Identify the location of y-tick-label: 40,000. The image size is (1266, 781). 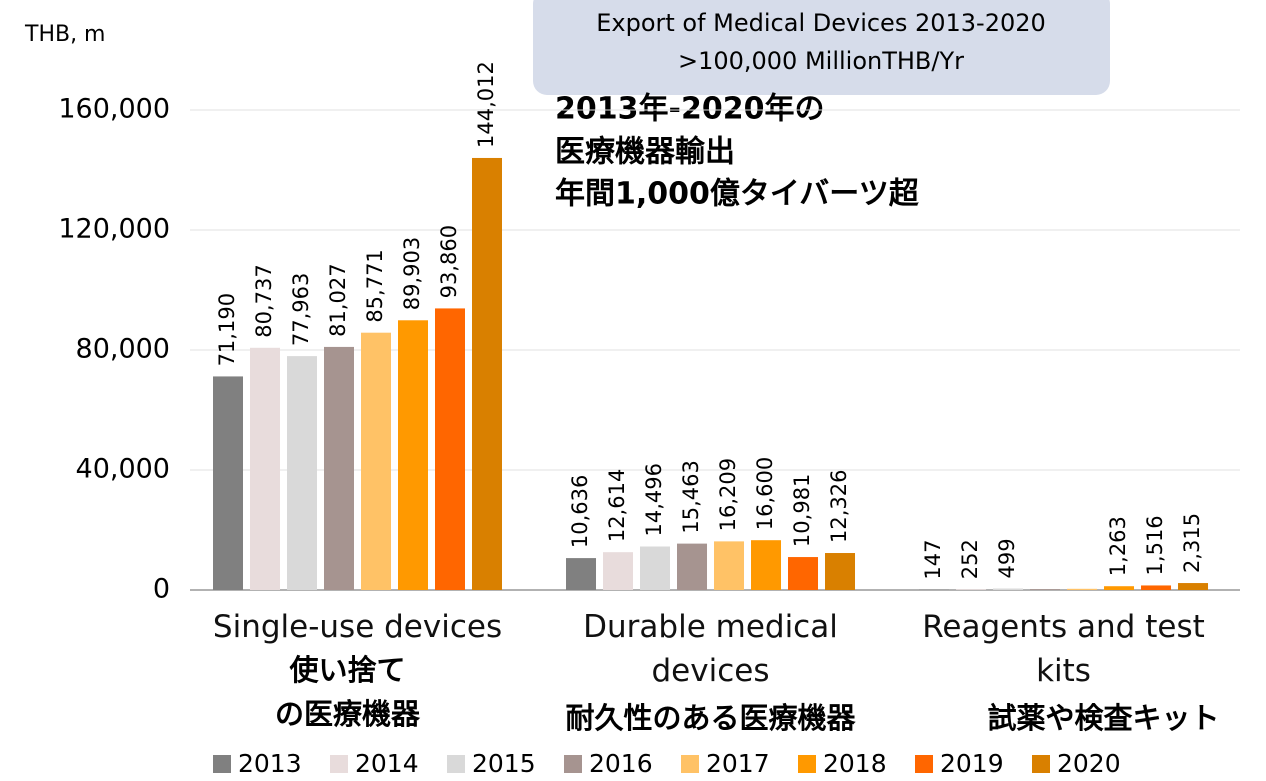
(123, 469).